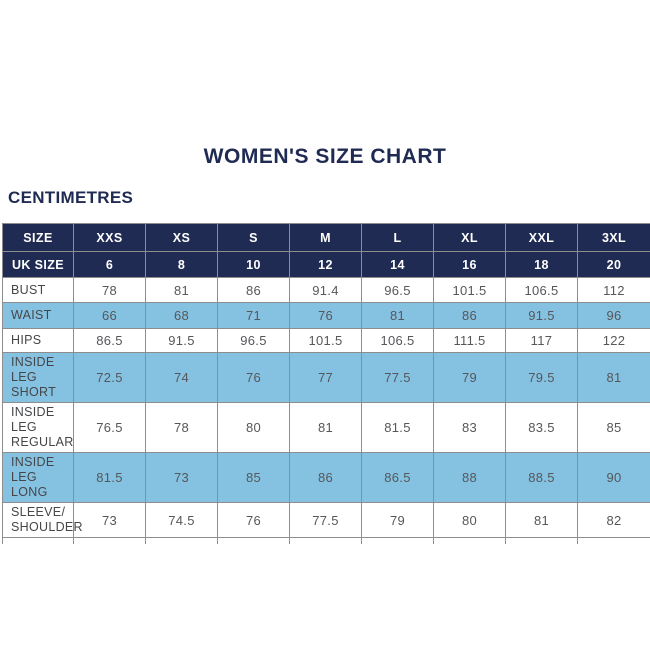 This screenshot has height=650, width=650. Describe the element at coordinates (397, 264) in the screenshot. I see `col-header-cell: 14` at that location.